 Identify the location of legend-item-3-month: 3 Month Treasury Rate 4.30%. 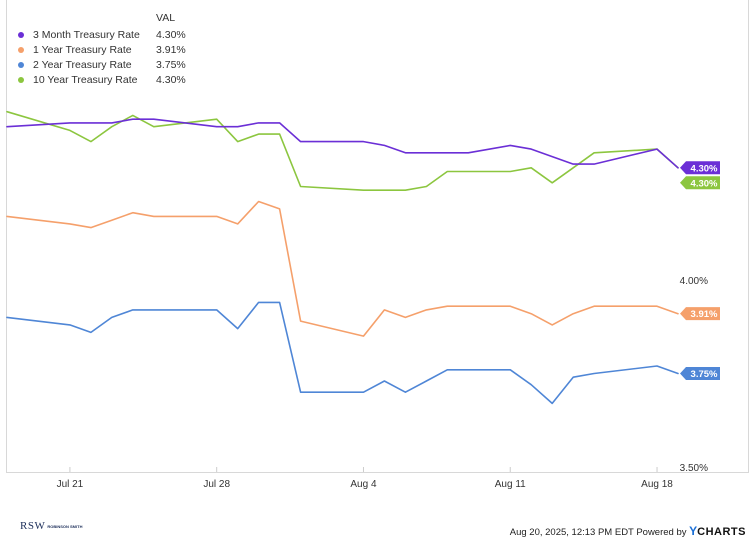
(102, 34).